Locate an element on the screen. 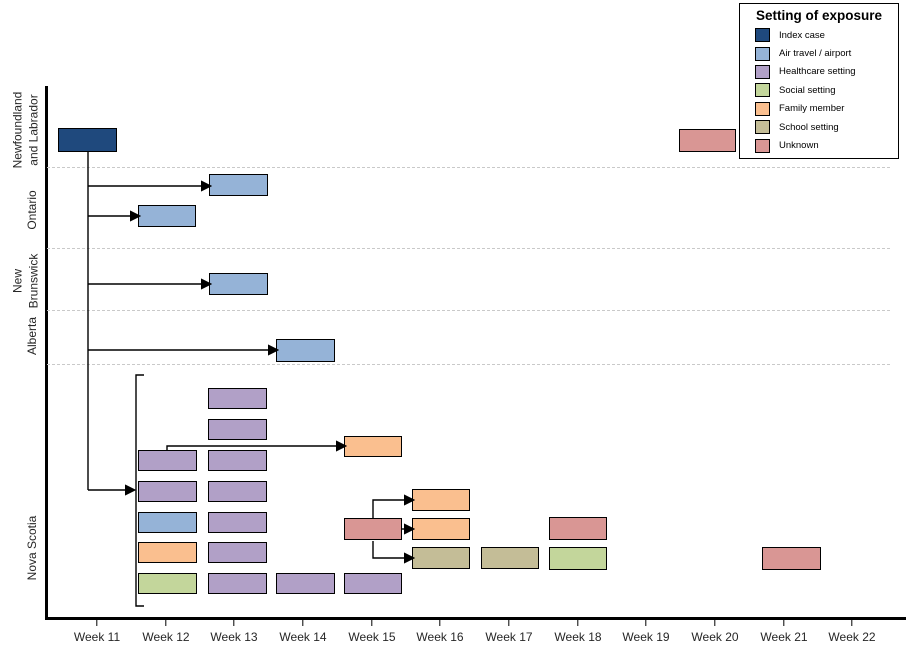 The width and height of the screenshot is (906, 655). case-box-ontario-week13-air is located at coordinates (238, 185).